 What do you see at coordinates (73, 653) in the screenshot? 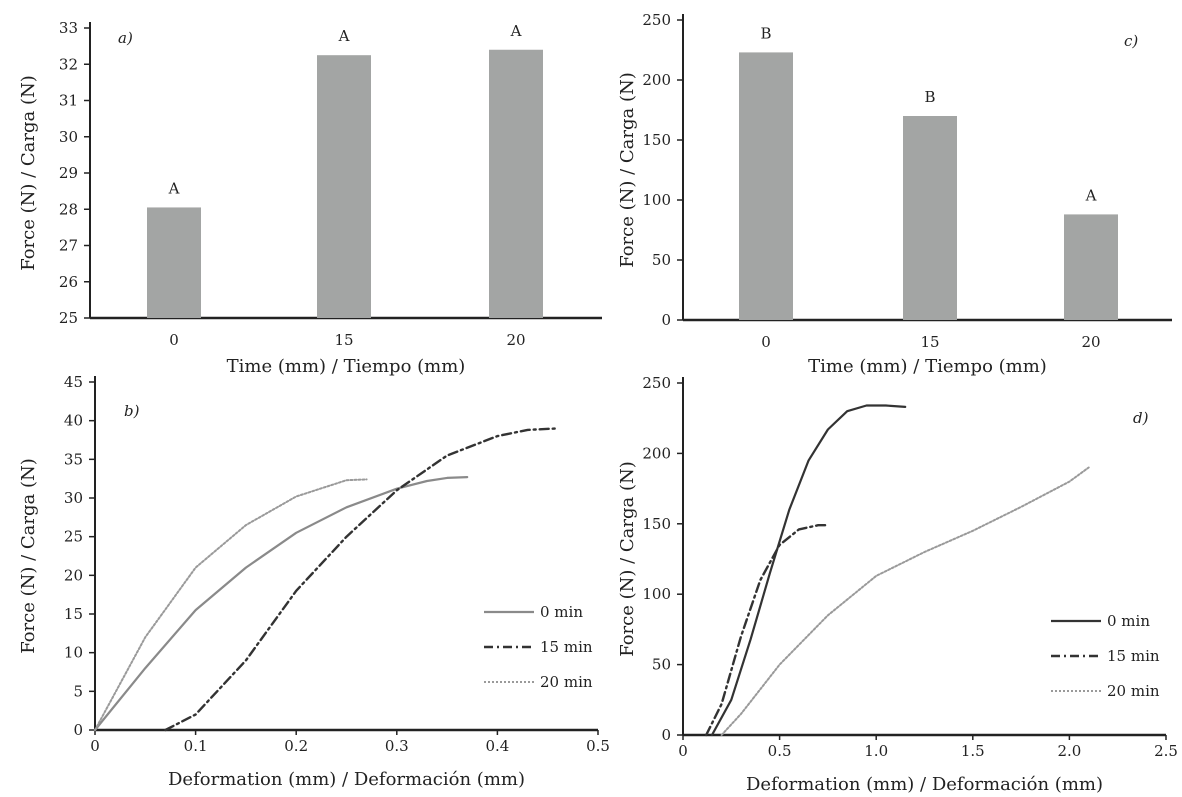
I see `y-tick-label: 10` at bounding box center [73, 653].